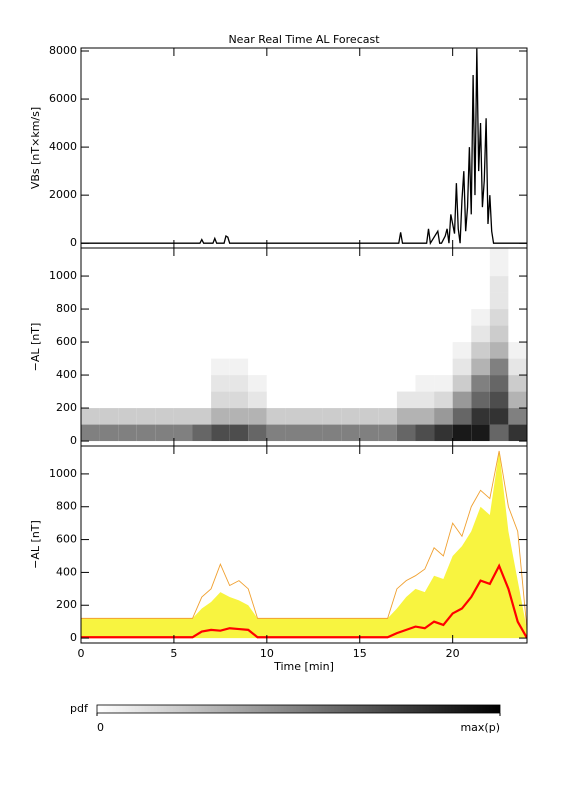 This screenshot has height=792, width=576. I want to click on x-tick-label: 20, so click(453, 653).